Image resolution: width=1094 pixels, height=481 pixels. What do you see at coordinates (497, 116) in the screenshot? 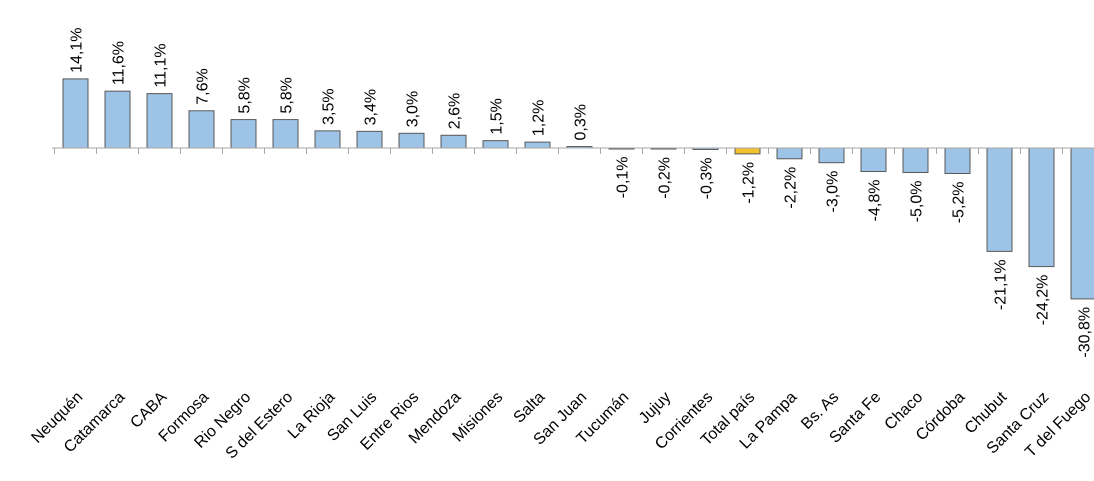
I see `bar-data-label: 1,5%` at bounding box center [497, 116].